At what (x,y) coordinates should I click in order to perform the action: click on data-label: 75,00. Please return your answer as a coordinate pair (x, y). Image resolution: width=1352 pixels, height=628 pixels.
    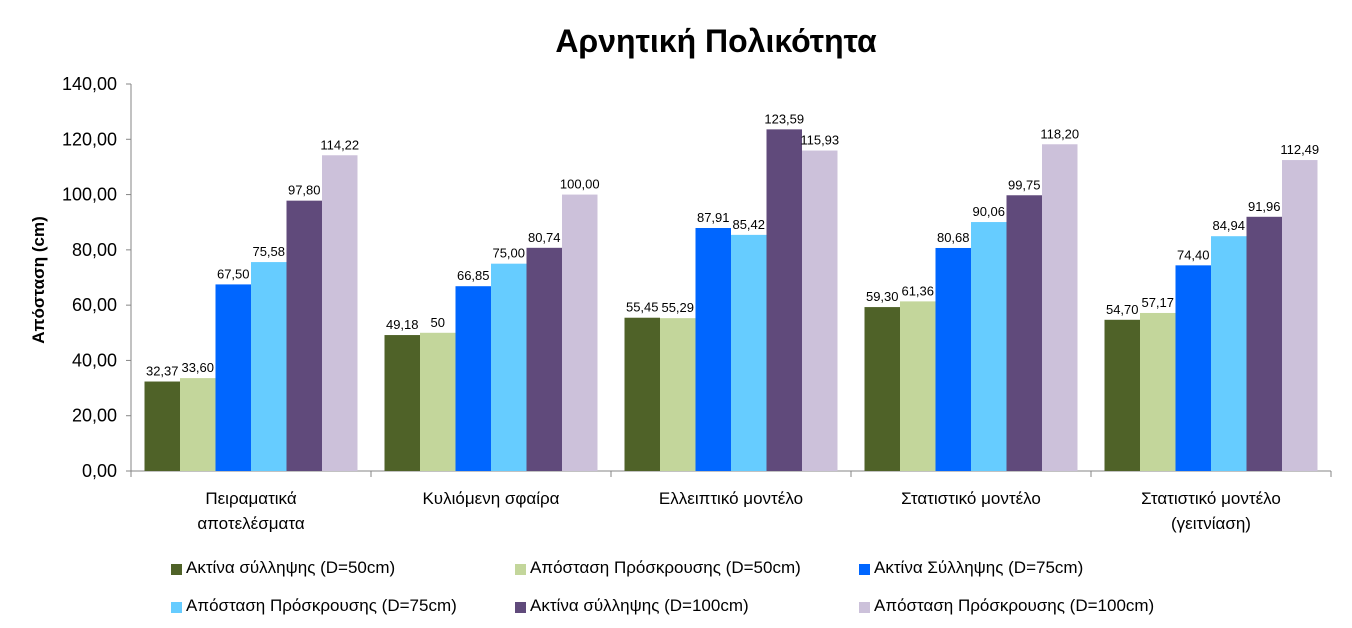
    Looking at the image, I should click on (508, 253).